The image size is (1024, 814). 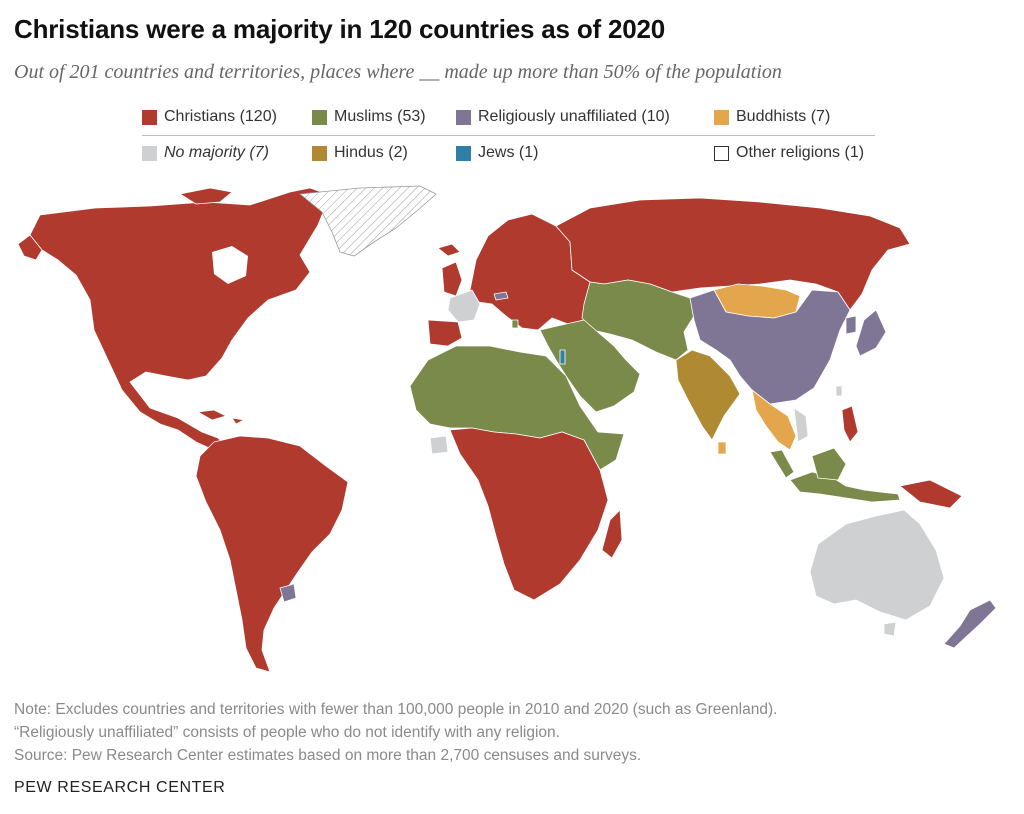 What do you see at coordinates (851, 325) in the screenshot?
I see `region-korea-north` at bounding box center [851, 325].